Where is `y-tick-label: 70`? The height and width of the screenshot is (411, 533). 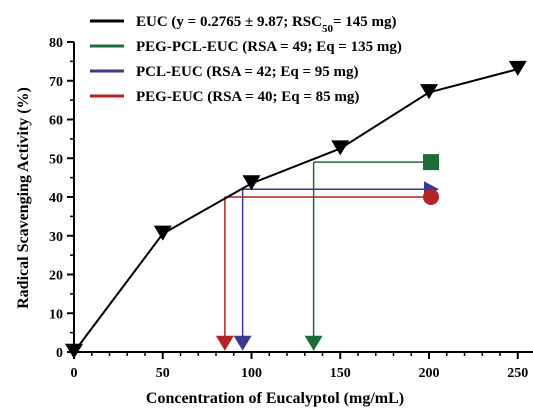
y-tick-label: 70 is located at coordinates (56, 82).